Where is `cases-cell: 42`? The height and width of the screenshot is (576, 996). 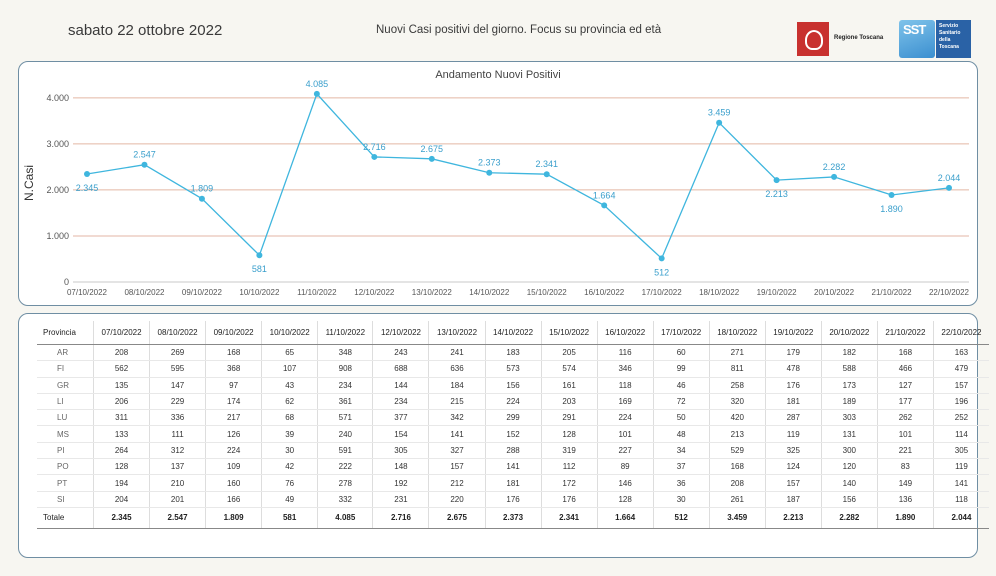
cases-cell: 42 is located at coordinates (289, 467).